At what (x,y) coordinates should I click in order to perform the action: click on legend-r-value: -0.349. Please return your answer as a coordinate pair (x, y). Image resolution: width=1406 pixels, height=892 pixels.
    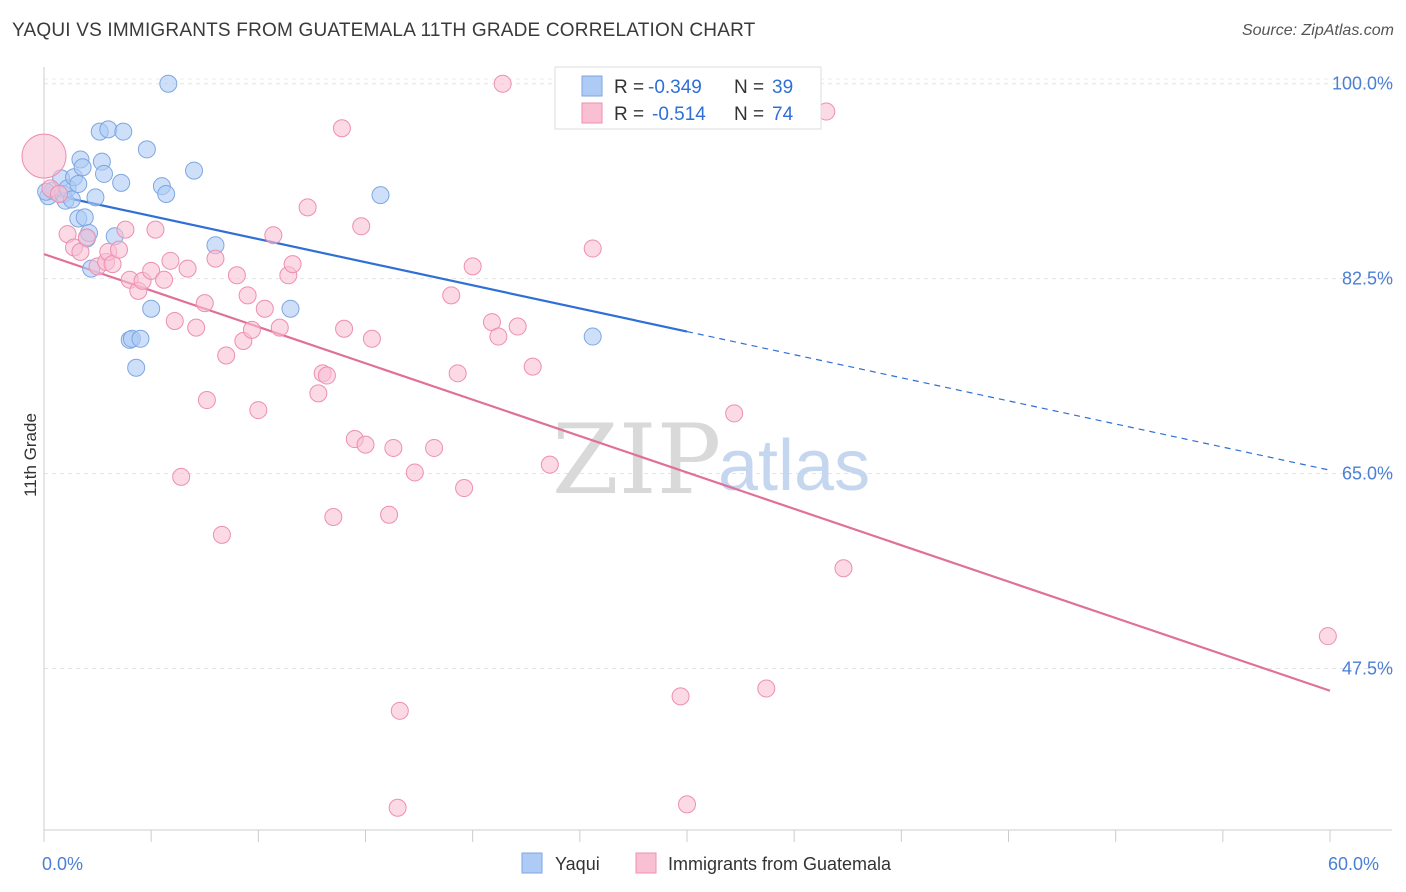
    Looking at the image, I should click on (675, 87).